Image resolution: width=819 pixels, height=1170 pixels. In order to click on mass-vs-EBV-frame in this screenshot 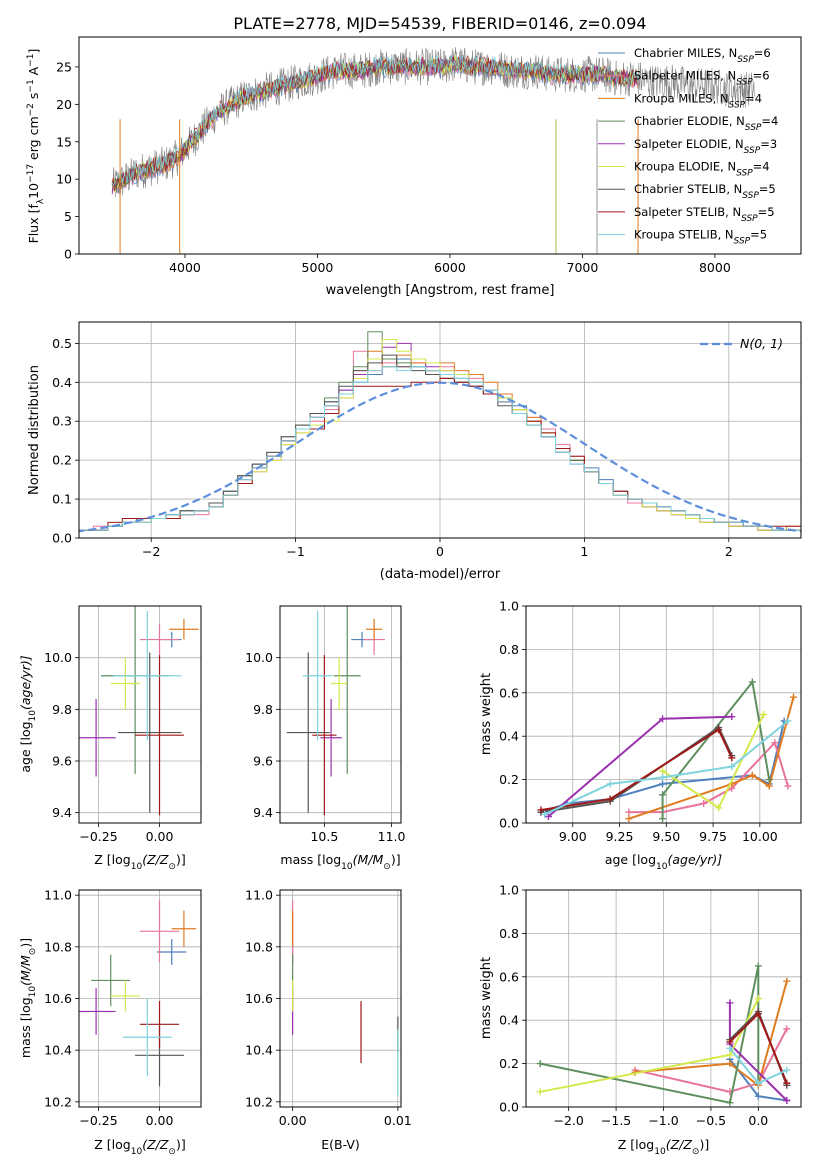, I will do `click(340, 998)`.